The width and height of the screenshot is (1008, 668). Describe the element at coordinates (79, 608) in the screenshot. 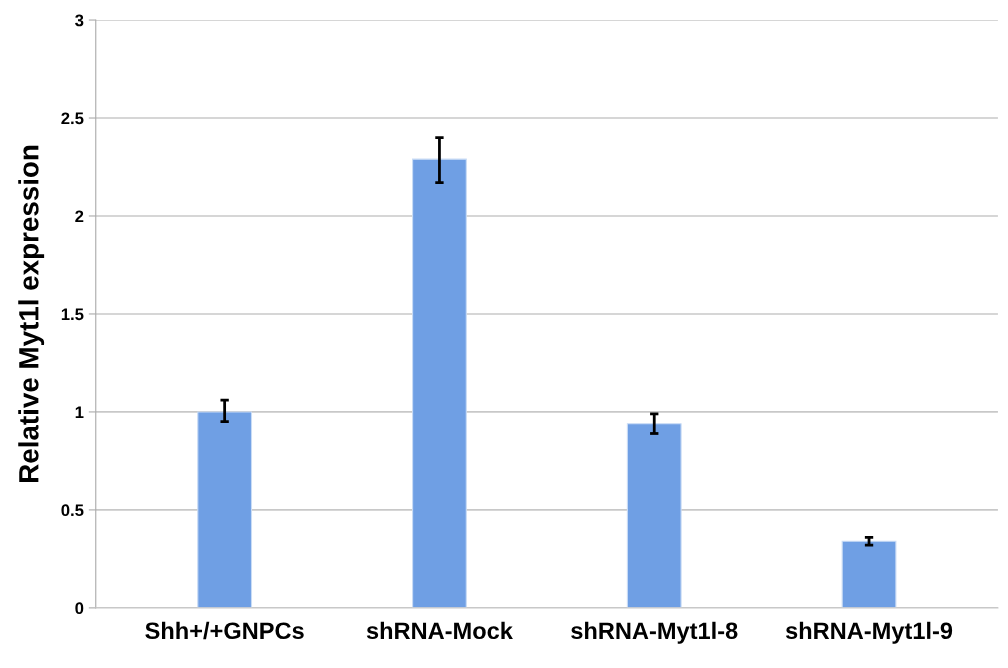

I see `y-tick-label: 0` at that location.